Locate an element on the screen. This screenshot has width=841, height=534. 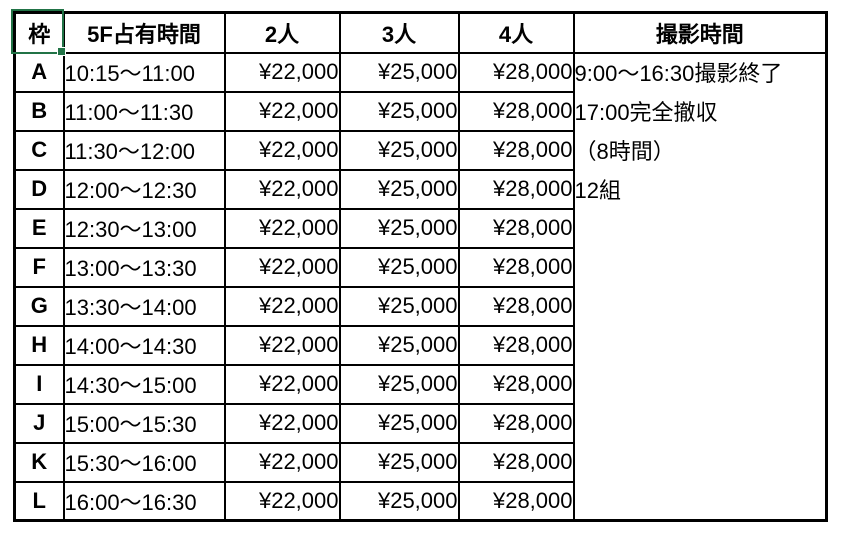
table-row: K 15:30～16:00 ¥22,000 ¥25,000 ¥28,000 is located at coordinates (420, 462).